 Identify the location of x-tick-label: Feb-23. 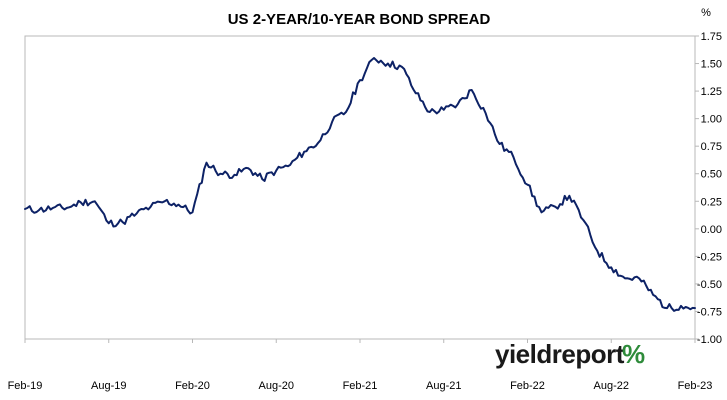
(695, 386).